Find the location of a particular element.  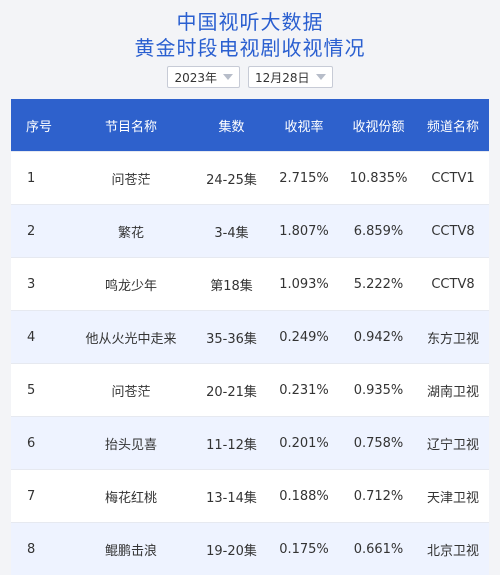

cell-rank: 5 is located at coordinates (39, 390).